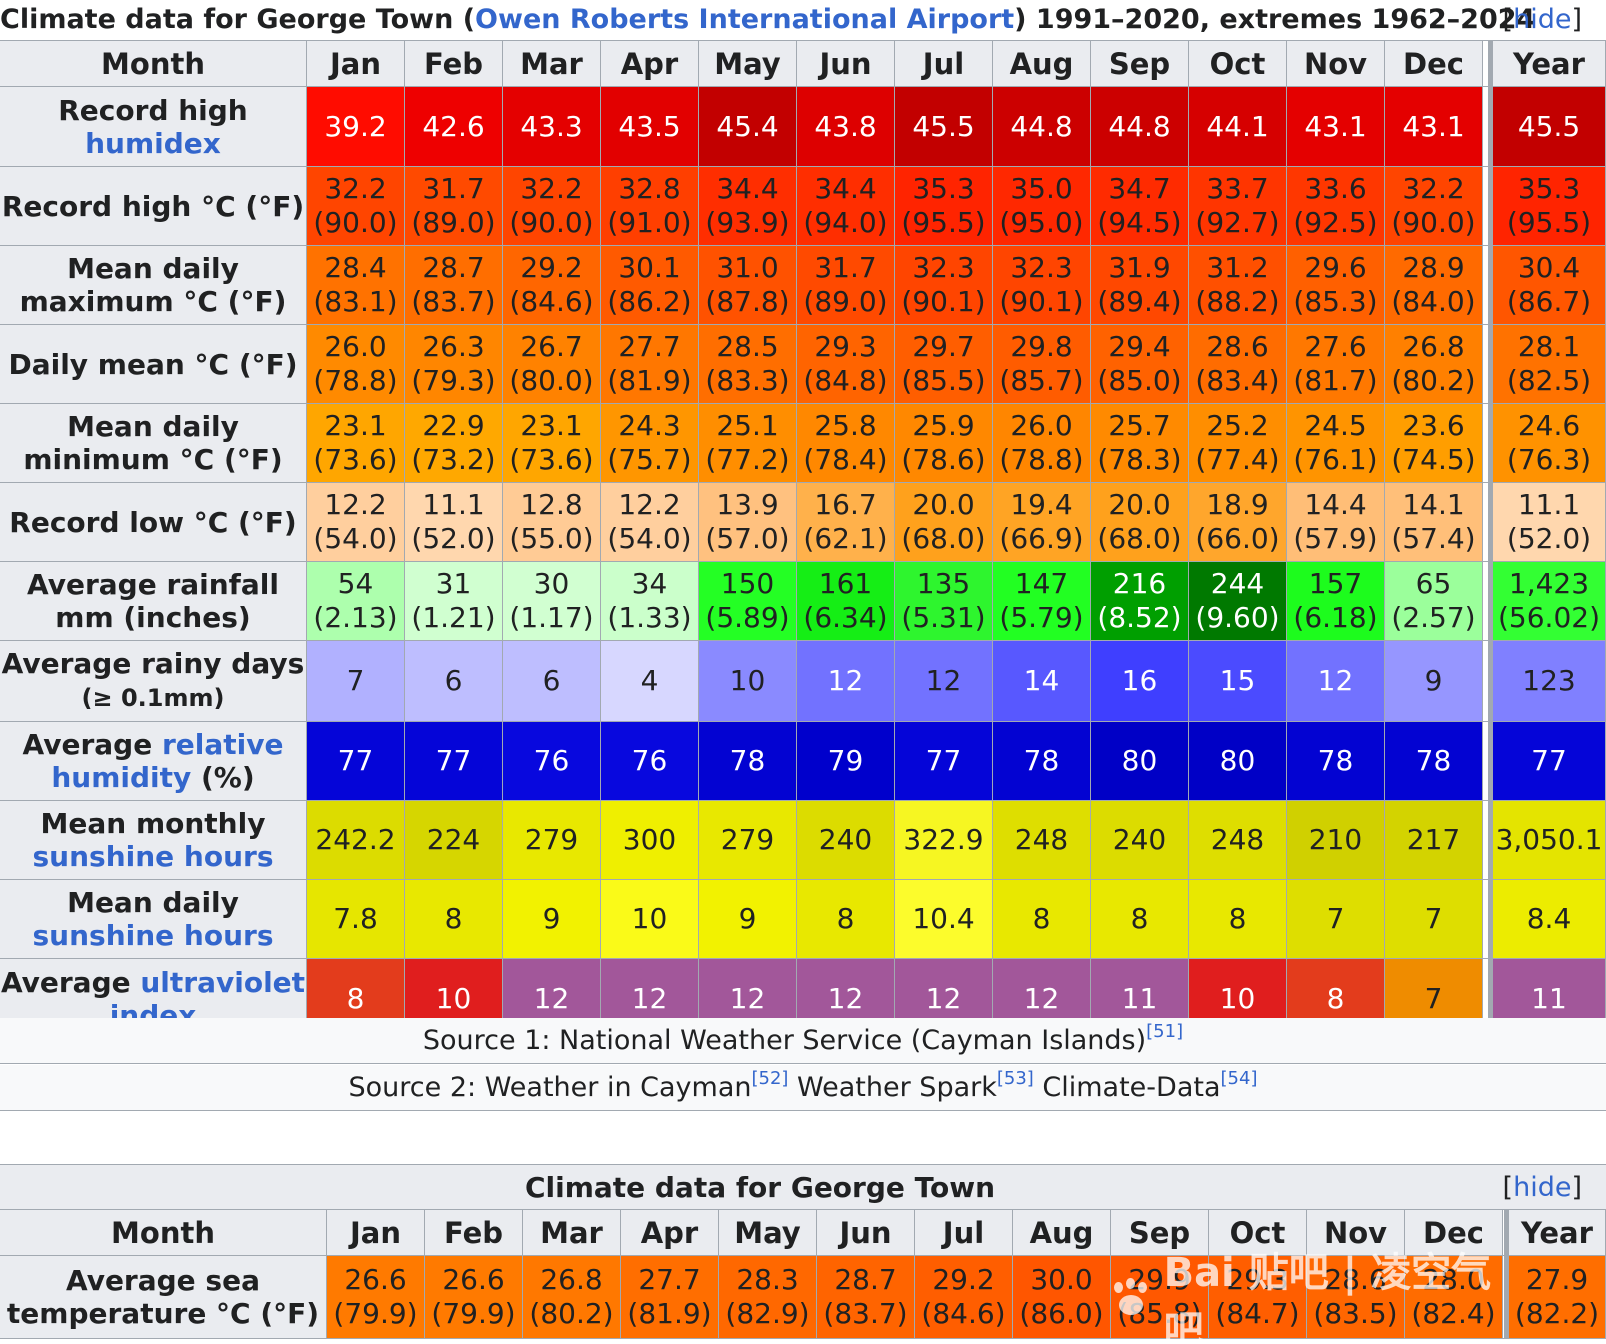  I want to click on value-primary: 19.4, so click(1041, 504).